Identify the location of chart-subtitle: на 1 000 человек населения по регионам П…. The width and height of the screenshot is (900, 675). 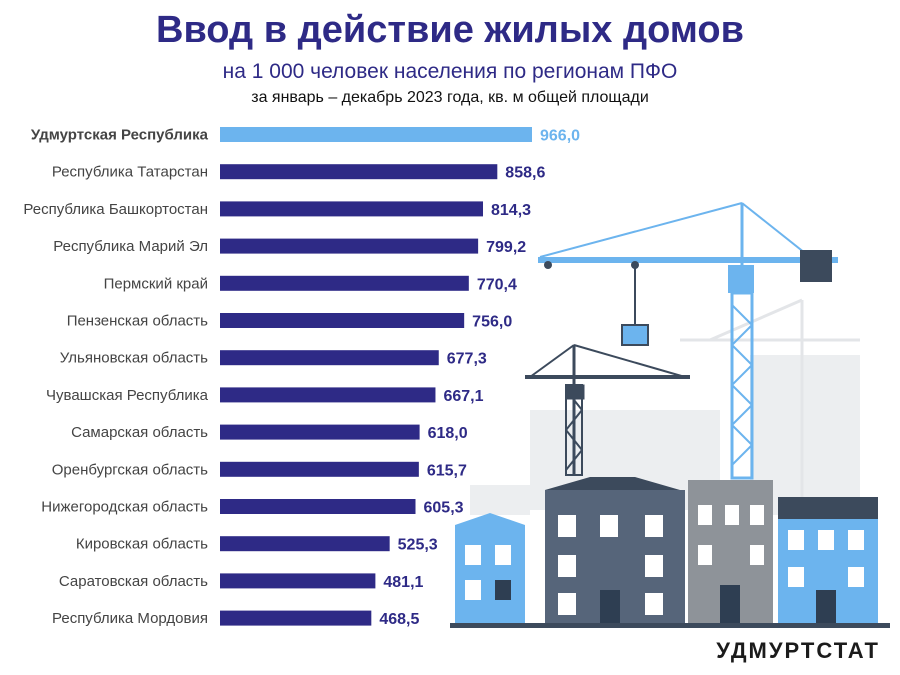
(450, 71).